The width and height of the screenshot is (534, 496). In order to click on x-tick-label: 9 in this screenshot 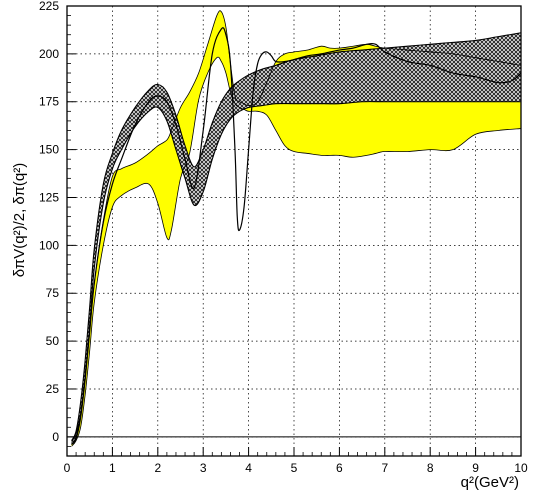, I will do `click(475, 468)`.